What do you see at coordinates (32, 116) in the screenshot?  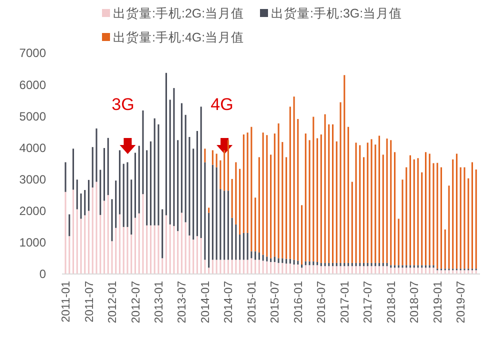 I see `y-tick-label: 5000` at bounding box center [32, 116].